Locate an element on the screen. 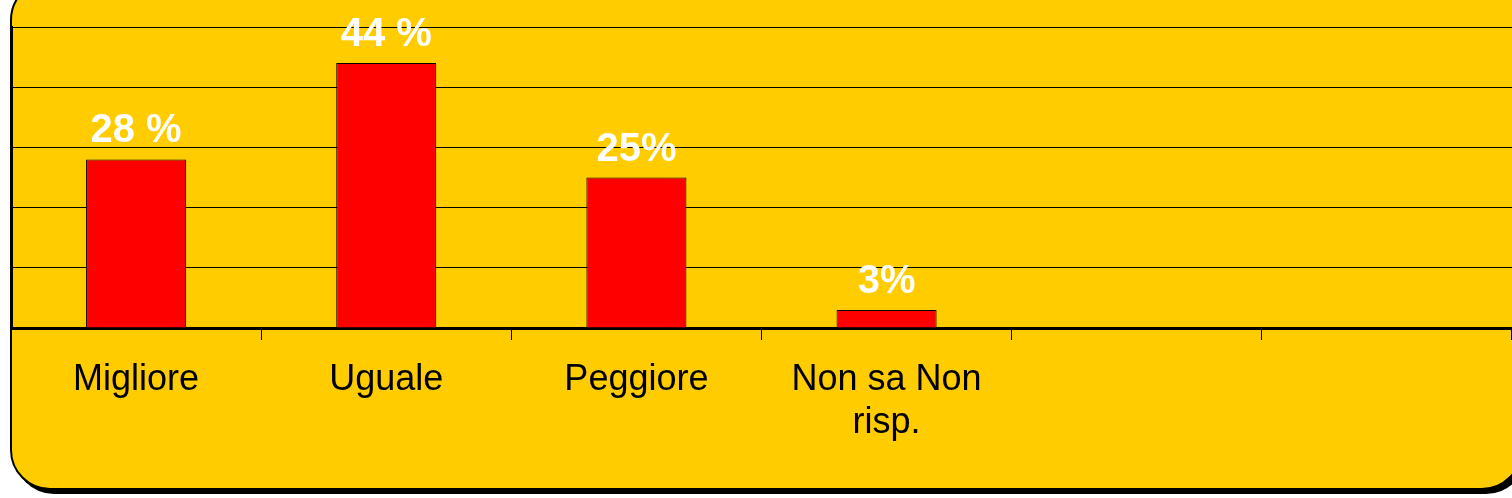  data-label: 28 % is located at coordinates (136, 128).